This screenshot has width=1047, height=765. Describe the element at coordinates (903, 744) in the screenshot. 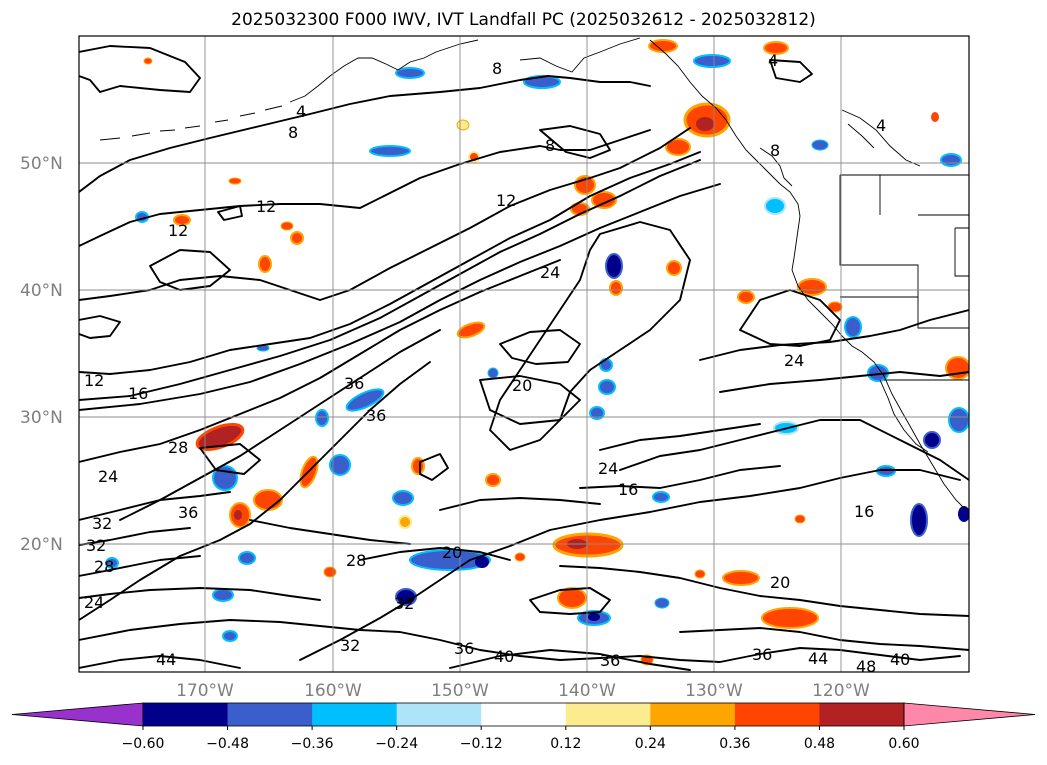

I see `colorbar-tick-label: 0.60` at that location.